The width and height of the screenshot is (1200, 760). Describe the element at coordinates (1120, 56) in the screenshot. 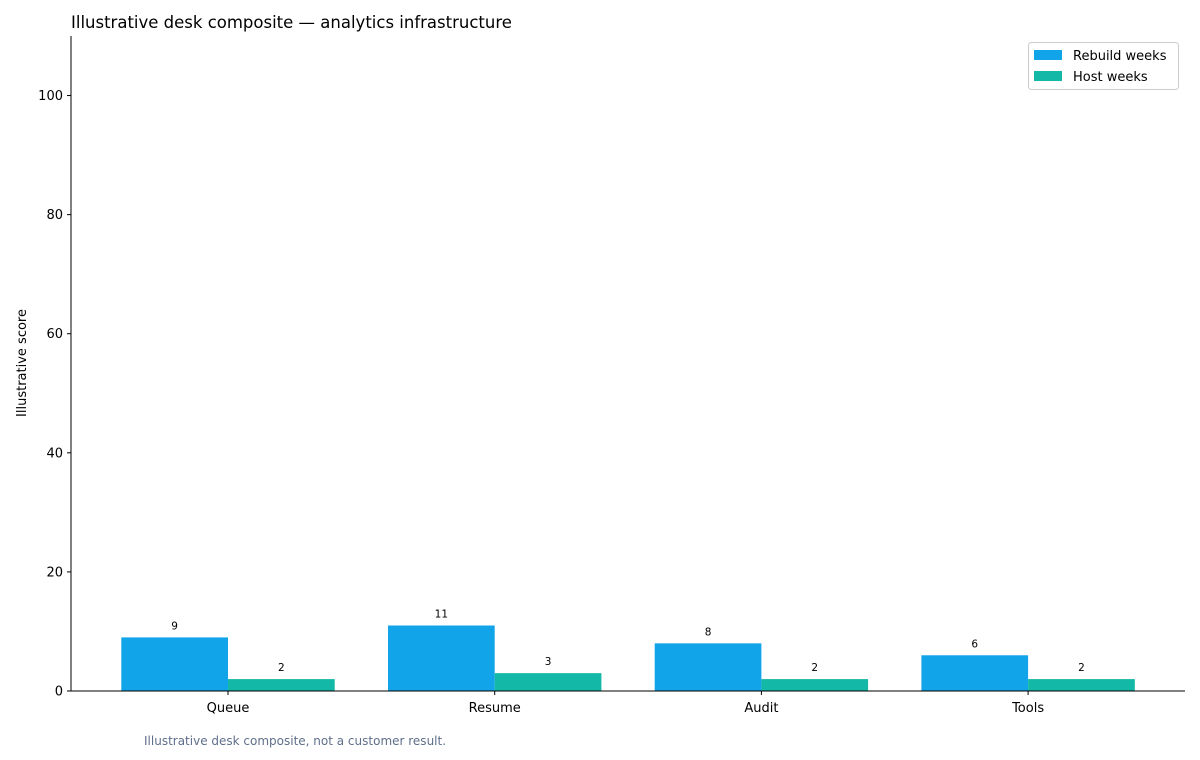

I see `legend-label: Rebuild weeks` at that location.